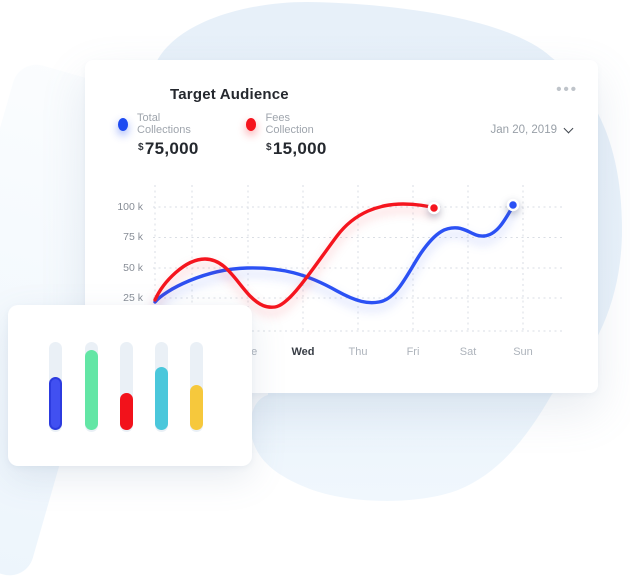 Image resolution: width=630 pixels, height=581 pixels. Describe the element at coordinates (133, 268) in the screenshot. I see `y-tick-50k: 50 k` at that location.